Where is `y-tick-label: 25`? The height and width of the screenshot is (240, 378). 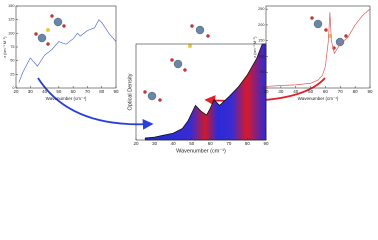
y-tick-label: 25 is located at coordinates (12, 74).